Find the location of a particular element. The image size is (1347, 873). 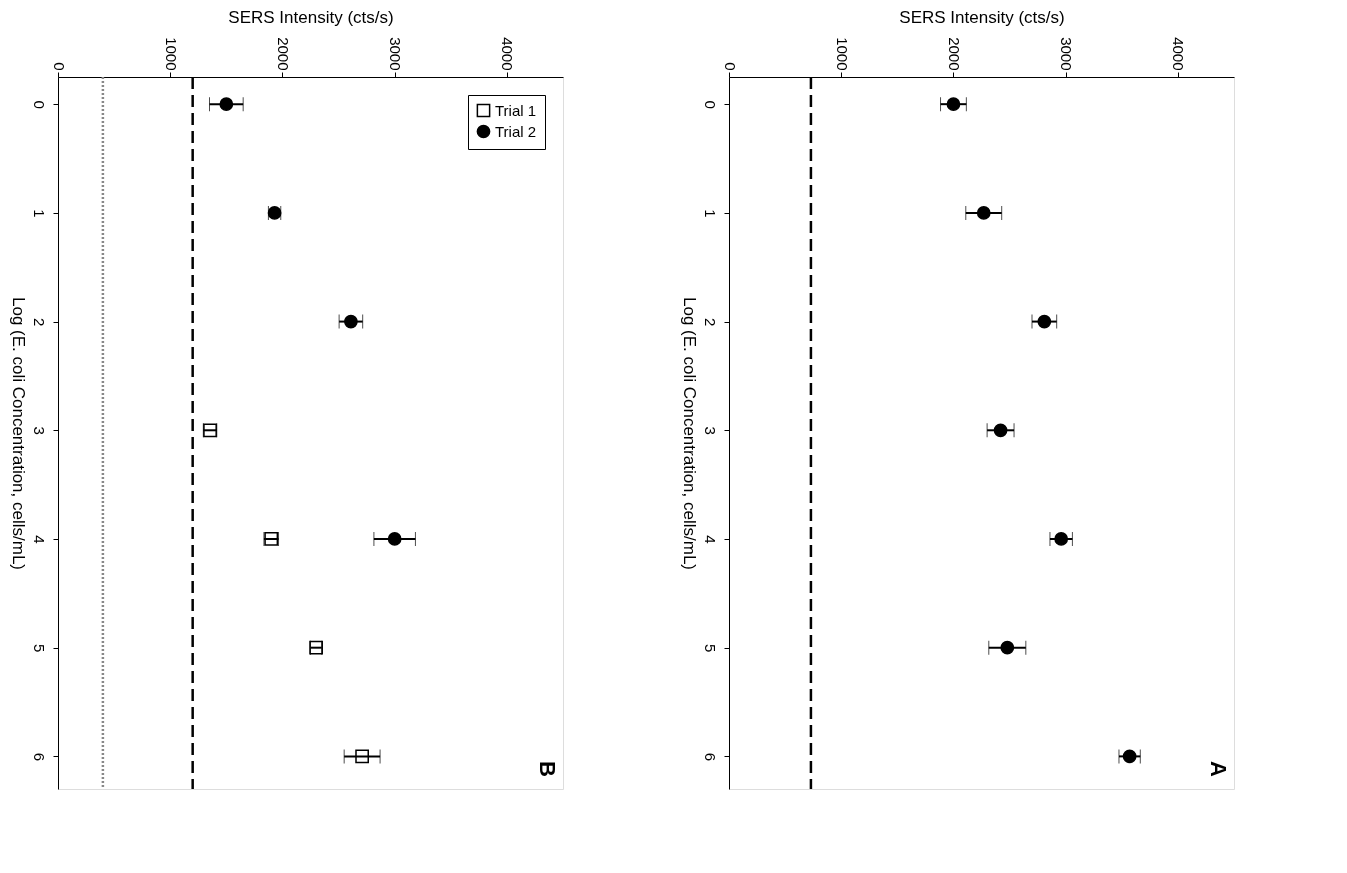

annotation: A is located at coordinates (1218, 769).